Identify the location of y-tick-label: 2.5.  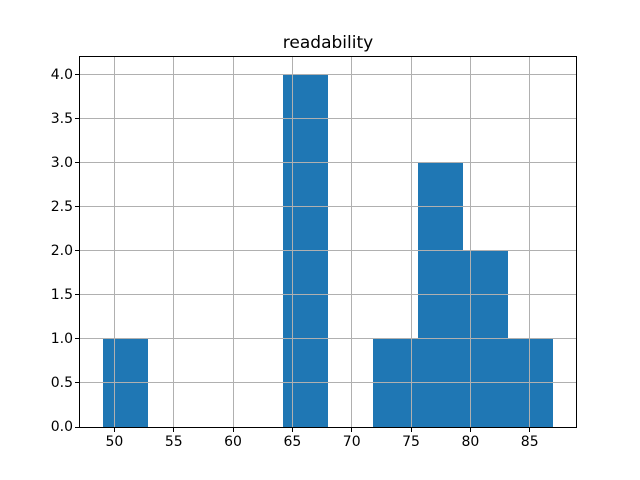
(61, 206).